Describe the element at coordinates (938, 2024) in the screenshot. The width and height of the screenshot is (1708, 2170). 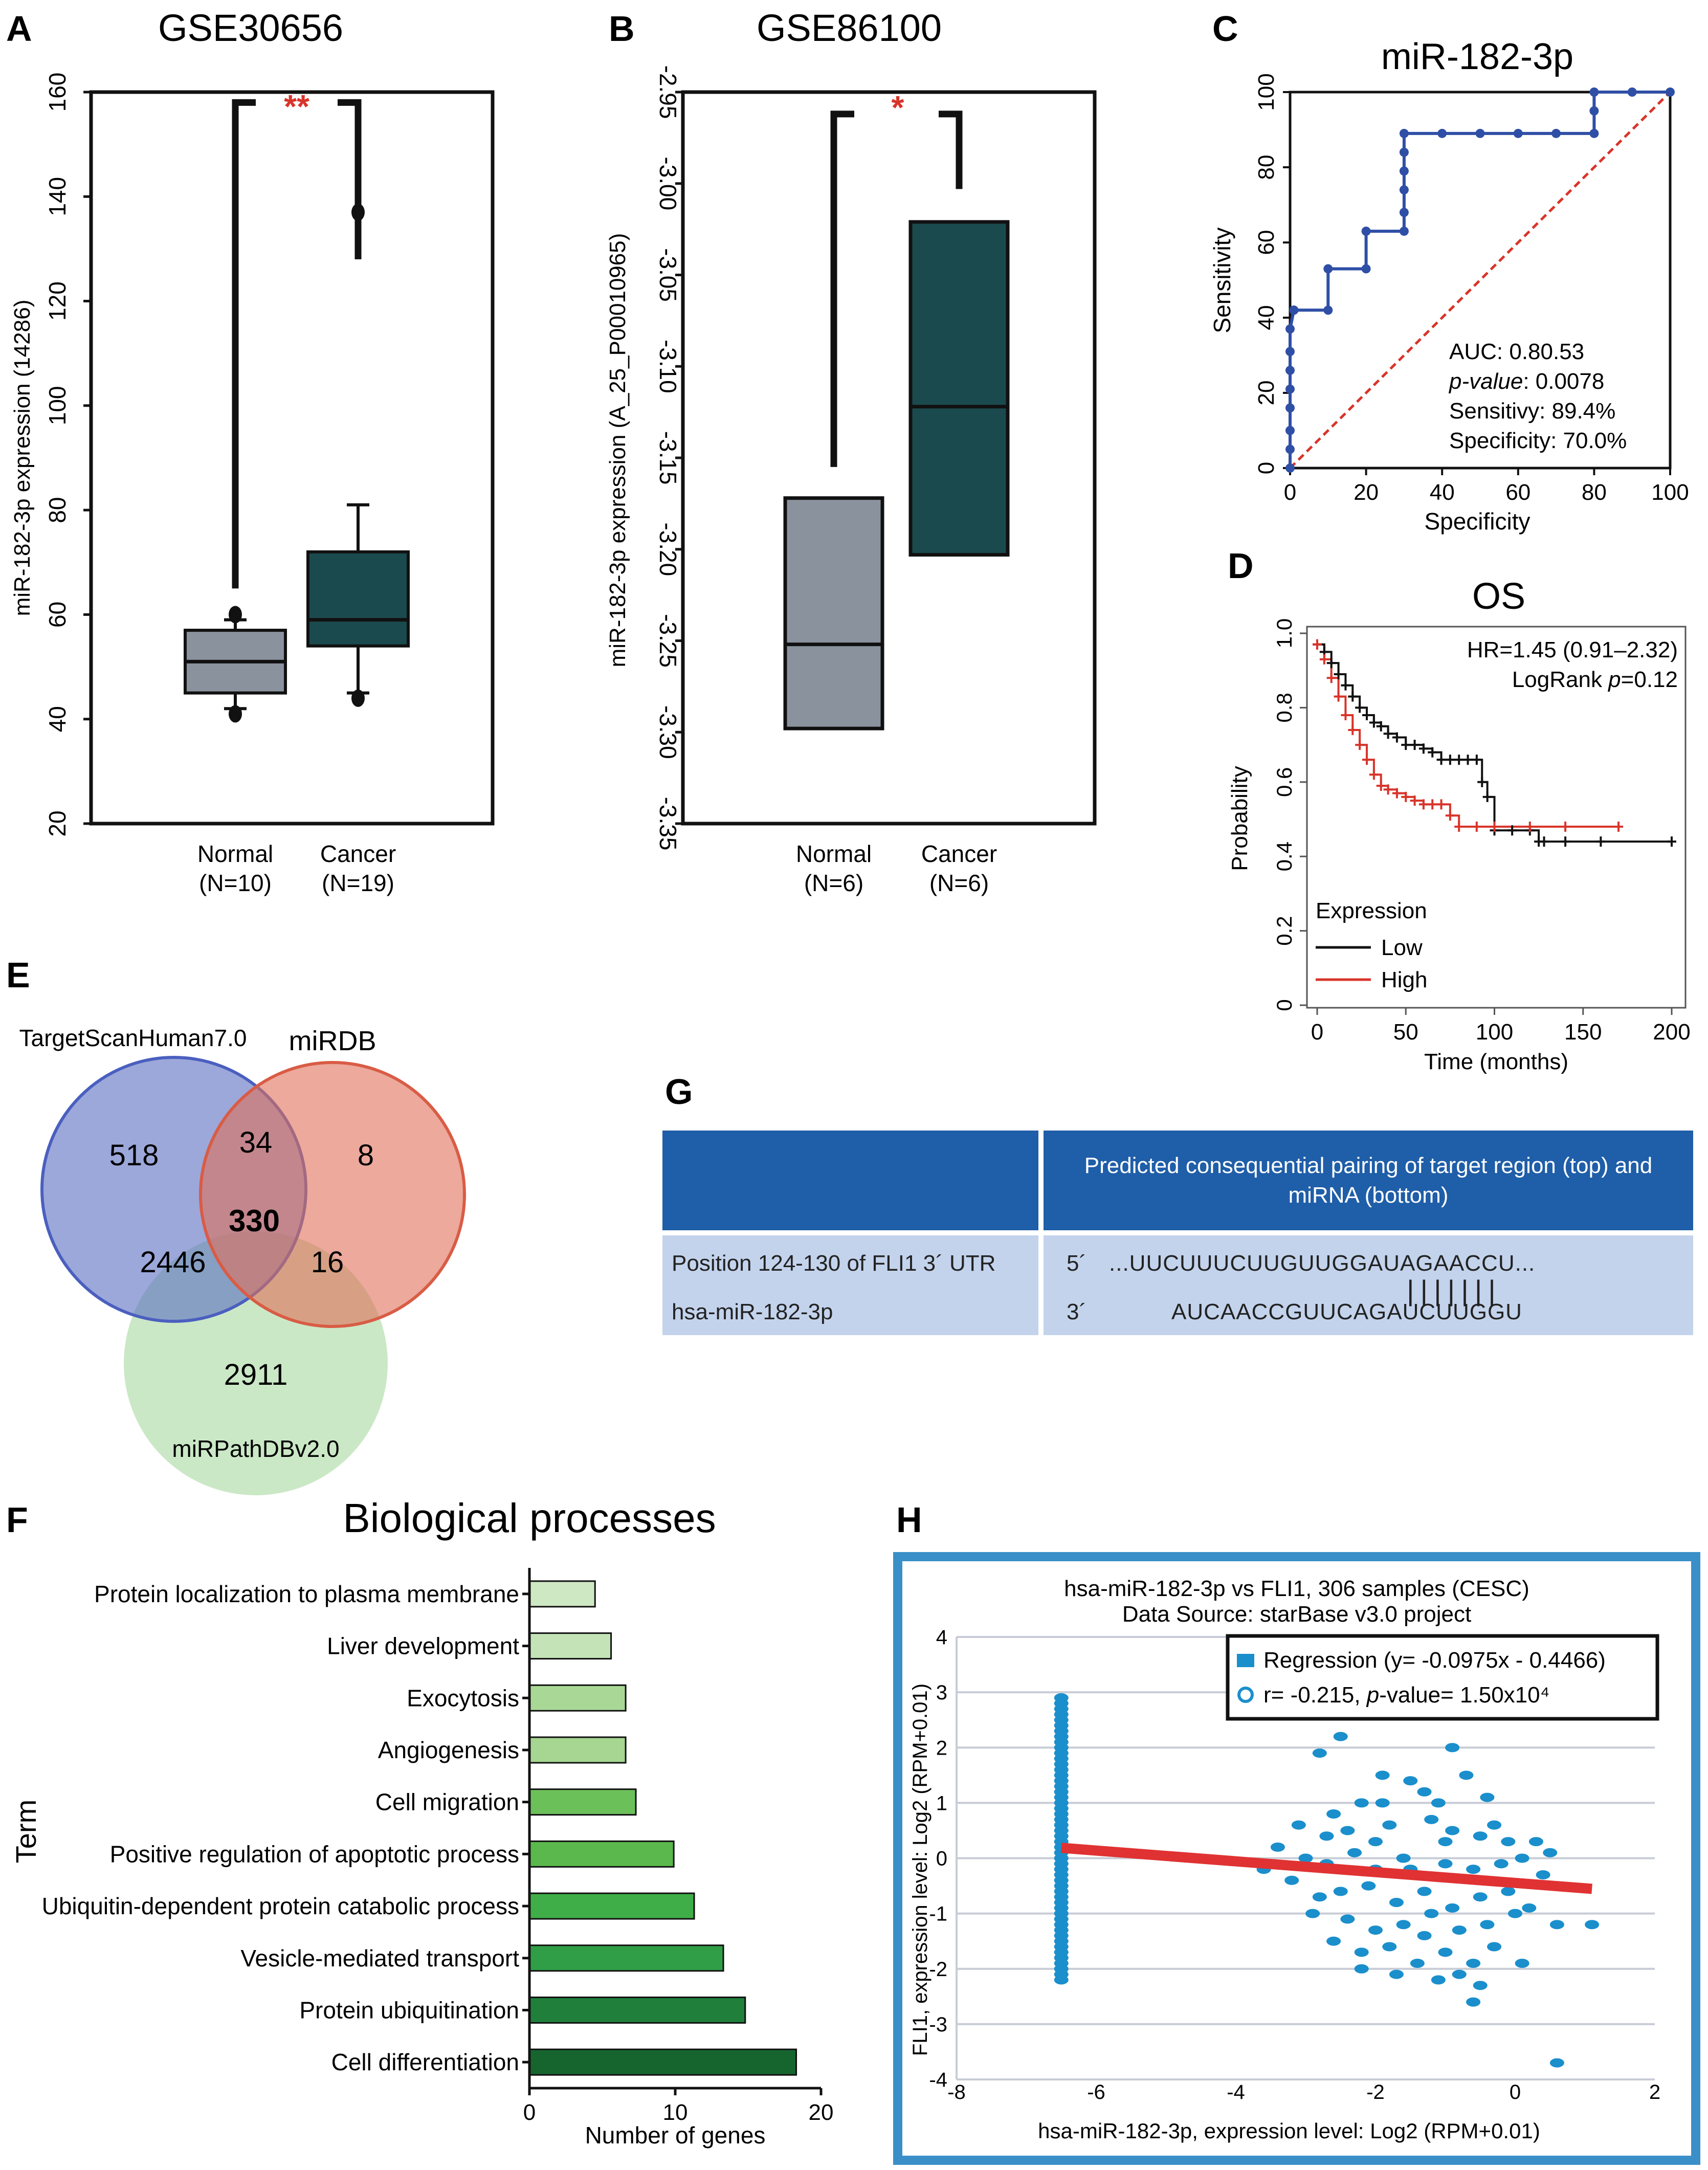
I see `panel-h-y-tick-label: -3` at that location.